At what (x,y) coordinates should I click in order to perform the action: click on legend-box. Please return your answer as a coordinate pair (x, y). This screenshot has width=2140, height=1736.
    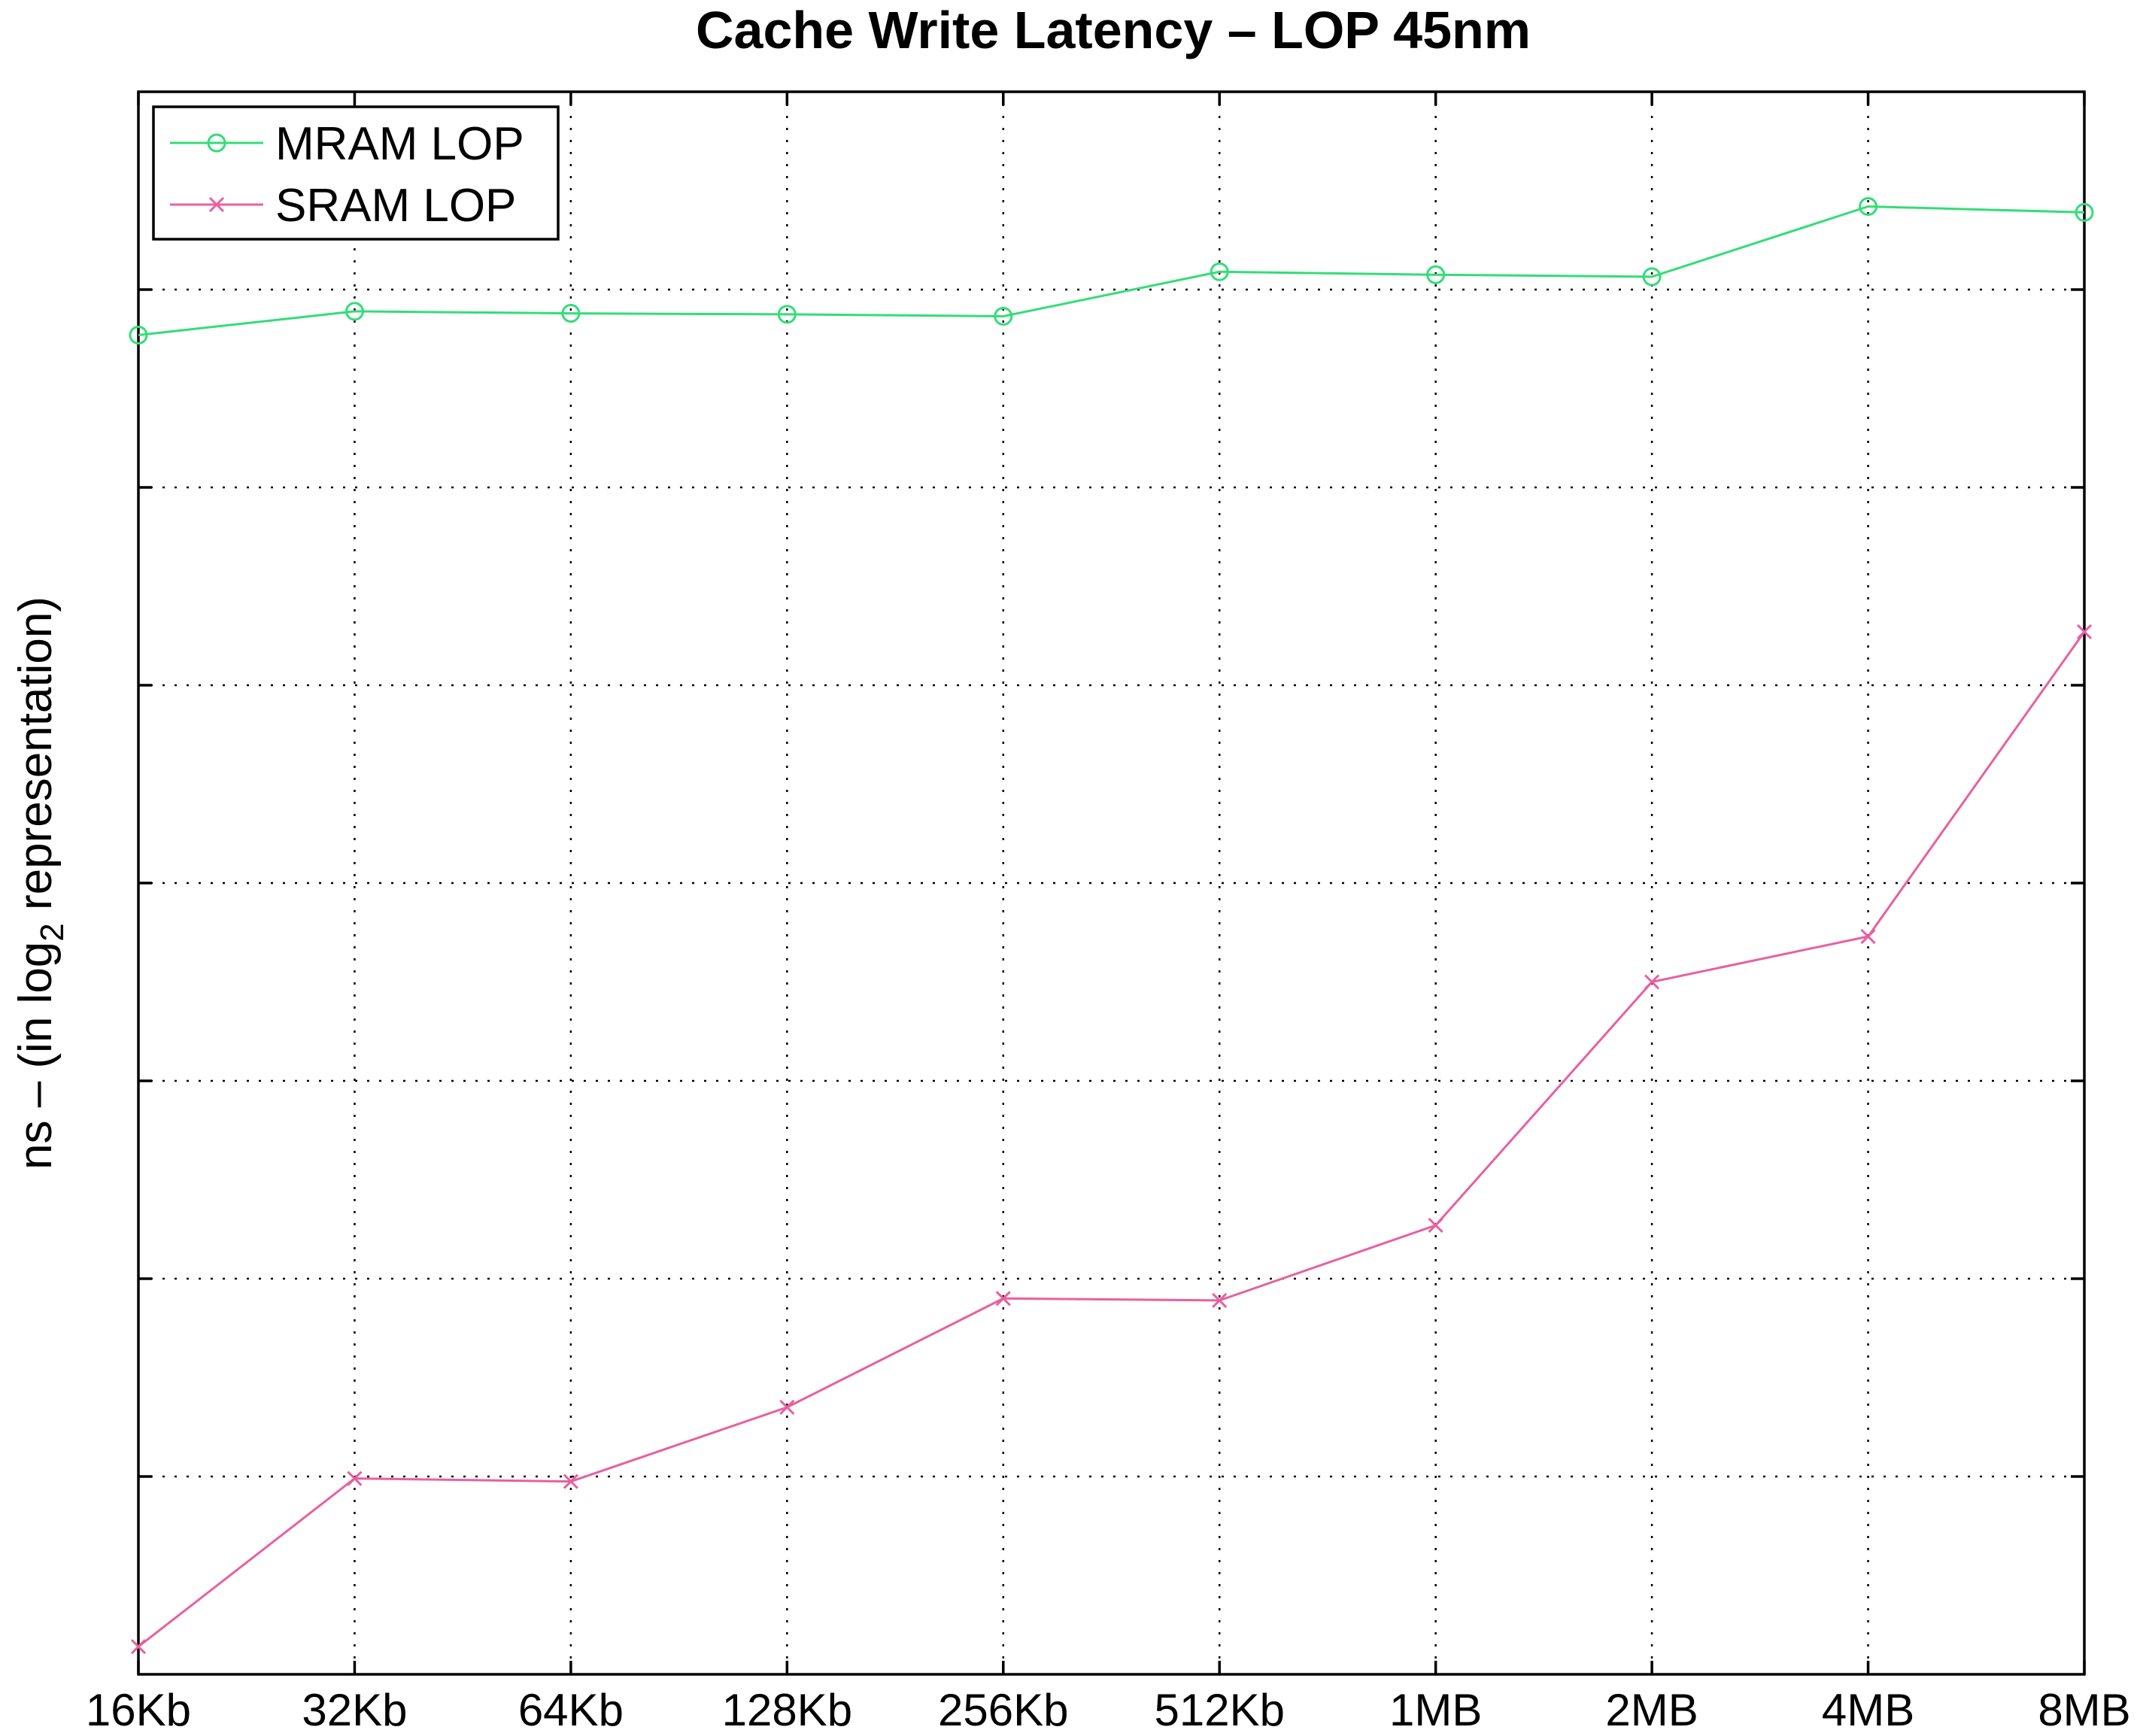
    Looking at the image, I should click on (356, 173).